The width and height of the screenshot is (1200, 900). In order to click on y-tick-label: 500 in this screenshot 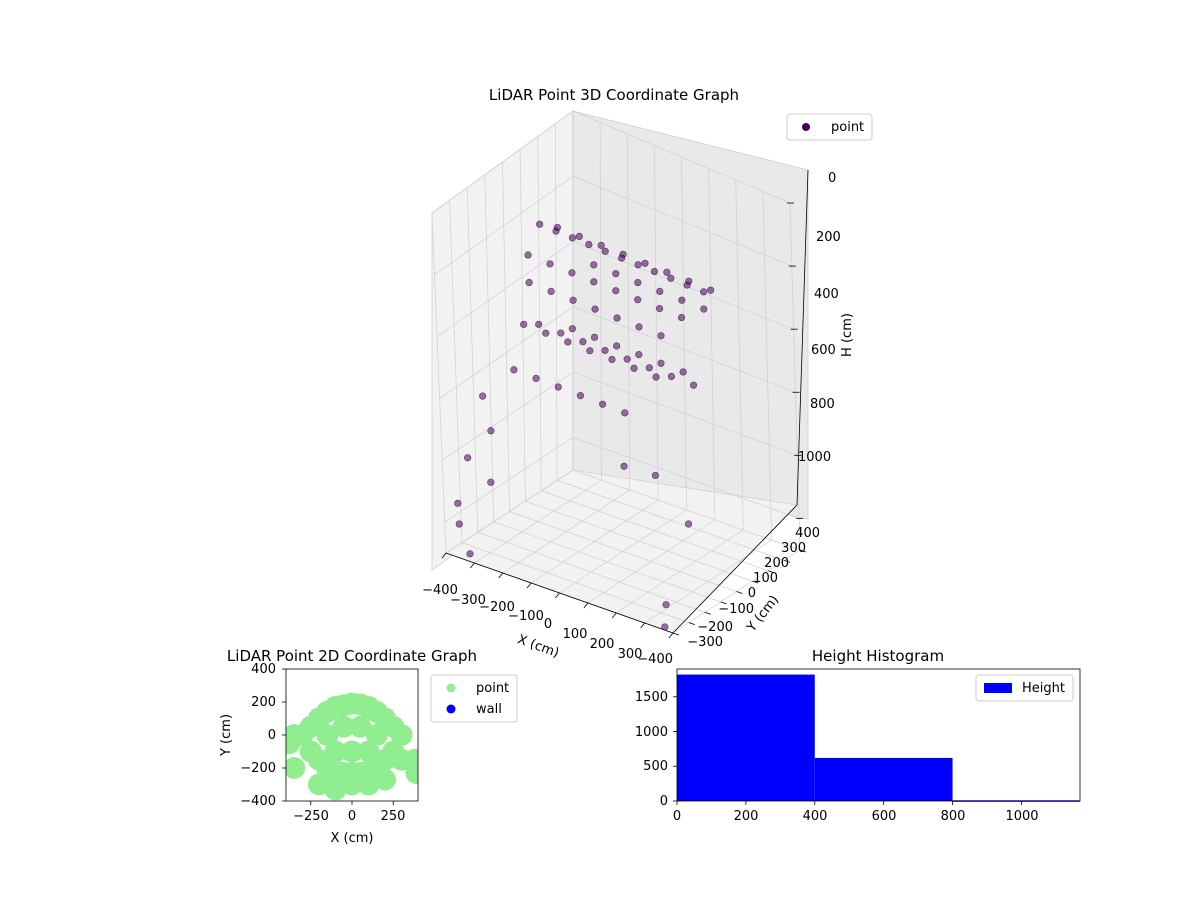, I will do `click(655, 766)`.